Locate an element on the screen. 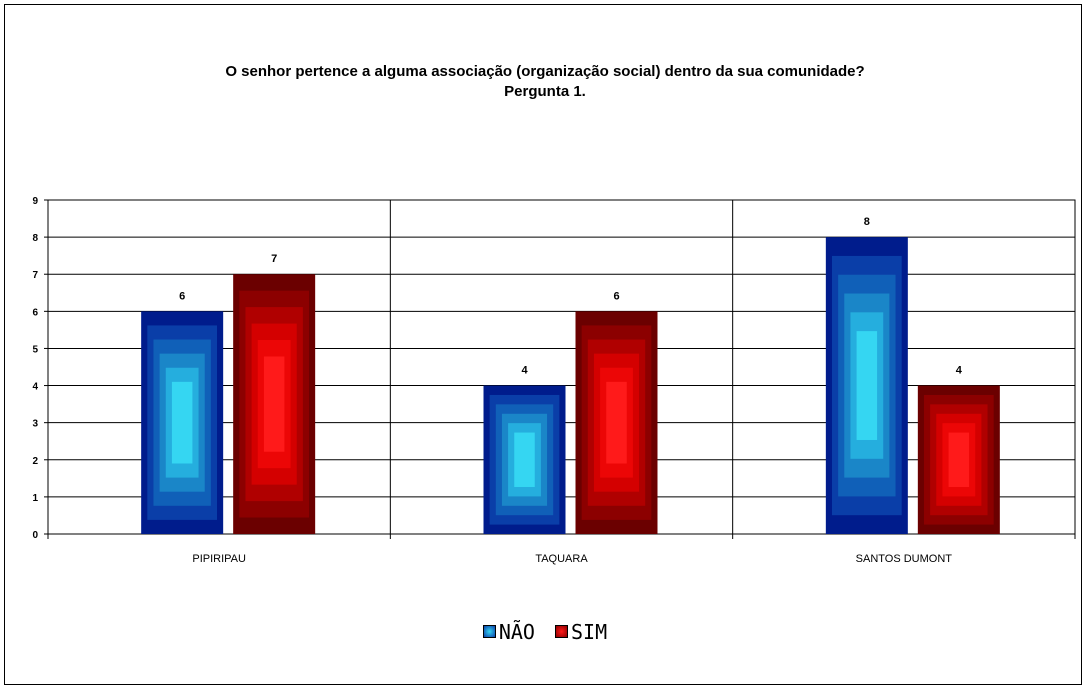 This screenshot has width=1090, height=689. legend-item-nao: NÃO is located at coordinates (509, 632).